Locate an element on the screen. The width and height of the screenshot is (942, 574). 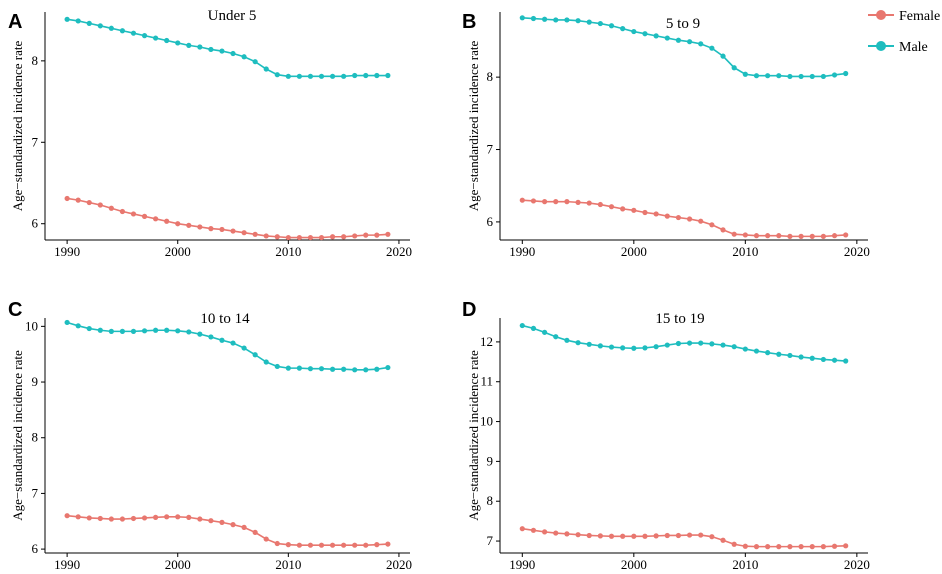
panel-letter-c: C is located at coordinates (15, 310).